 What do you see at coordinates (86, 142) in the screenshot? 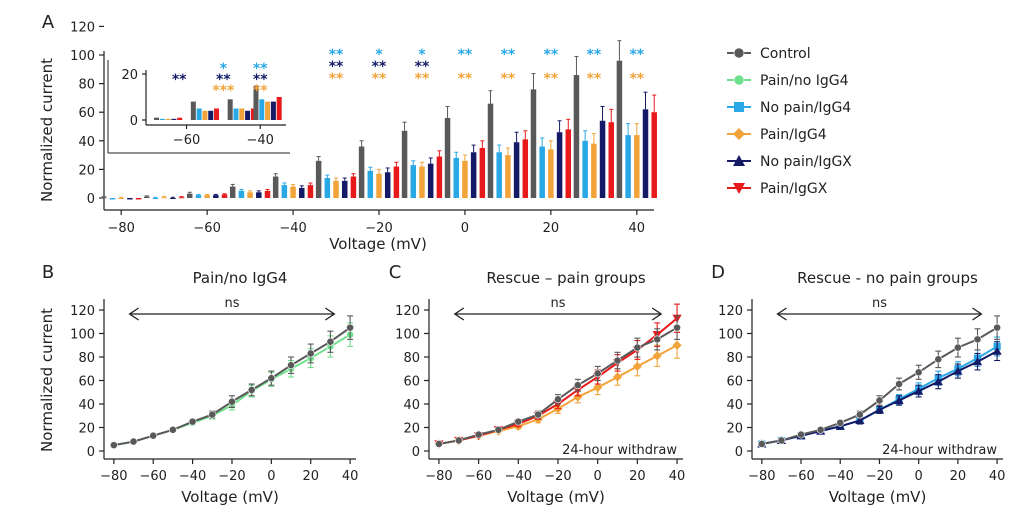
I see `panel-a-y-tick-label: 40` at bounding box center [86, 142].